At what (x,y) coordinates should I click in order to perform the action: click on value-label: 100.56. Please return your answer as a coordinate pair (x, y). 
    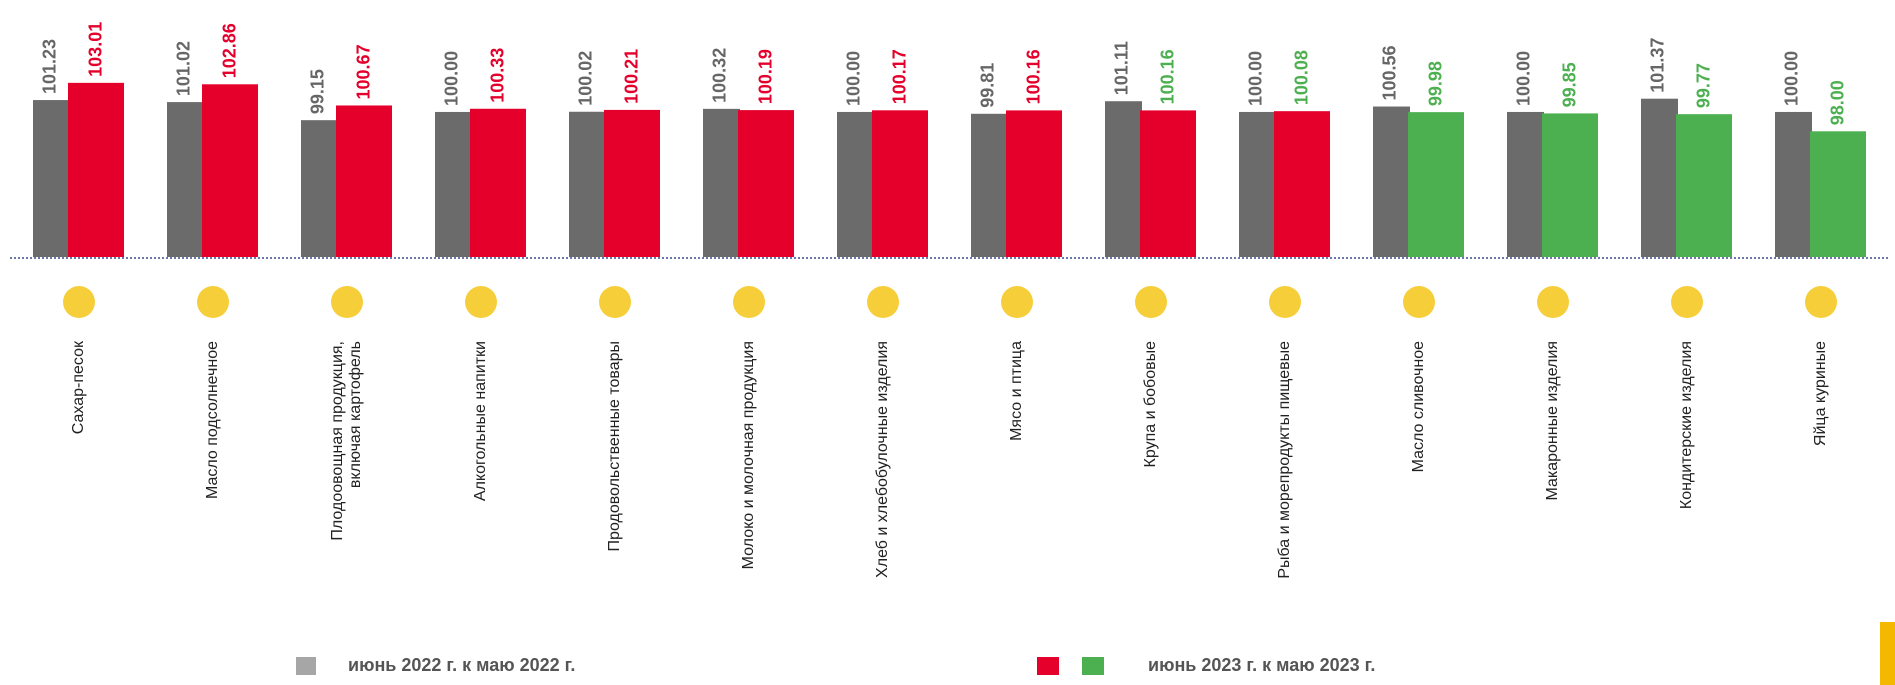
    Looking at the image, I should click on (1390, 72).